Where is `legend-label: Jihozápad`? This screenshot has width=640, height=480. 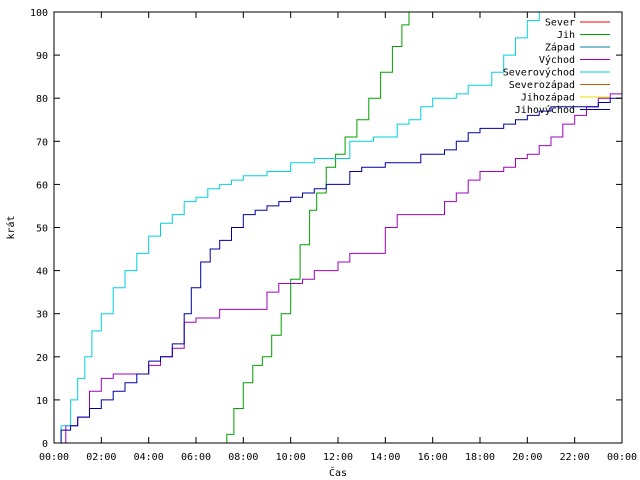
legend-label: Jihozápad is located at coordinates (548, 98).